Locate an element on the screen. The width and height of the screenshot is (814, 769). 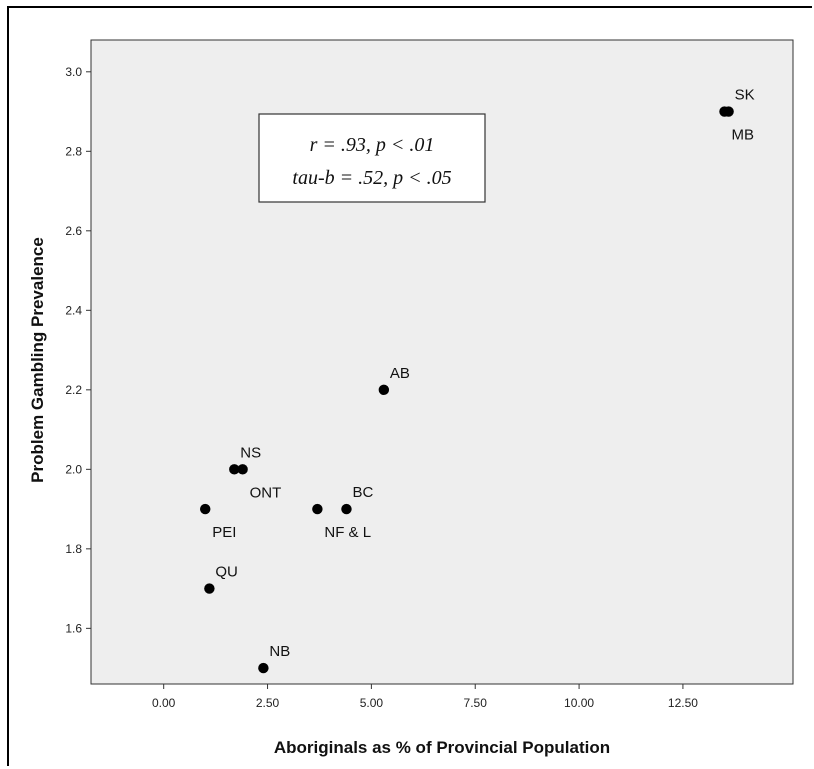
y-tick-label: 2.8 is located at coordinates (73, 151).